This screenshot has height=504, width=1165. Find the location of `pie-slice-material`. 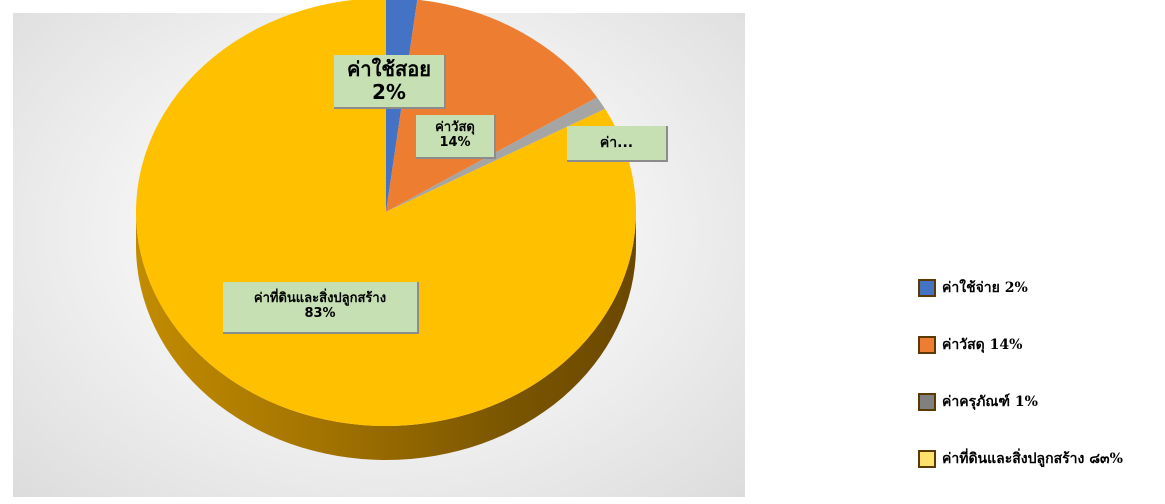

pie-slice-material is located at coordinates (492, 106).